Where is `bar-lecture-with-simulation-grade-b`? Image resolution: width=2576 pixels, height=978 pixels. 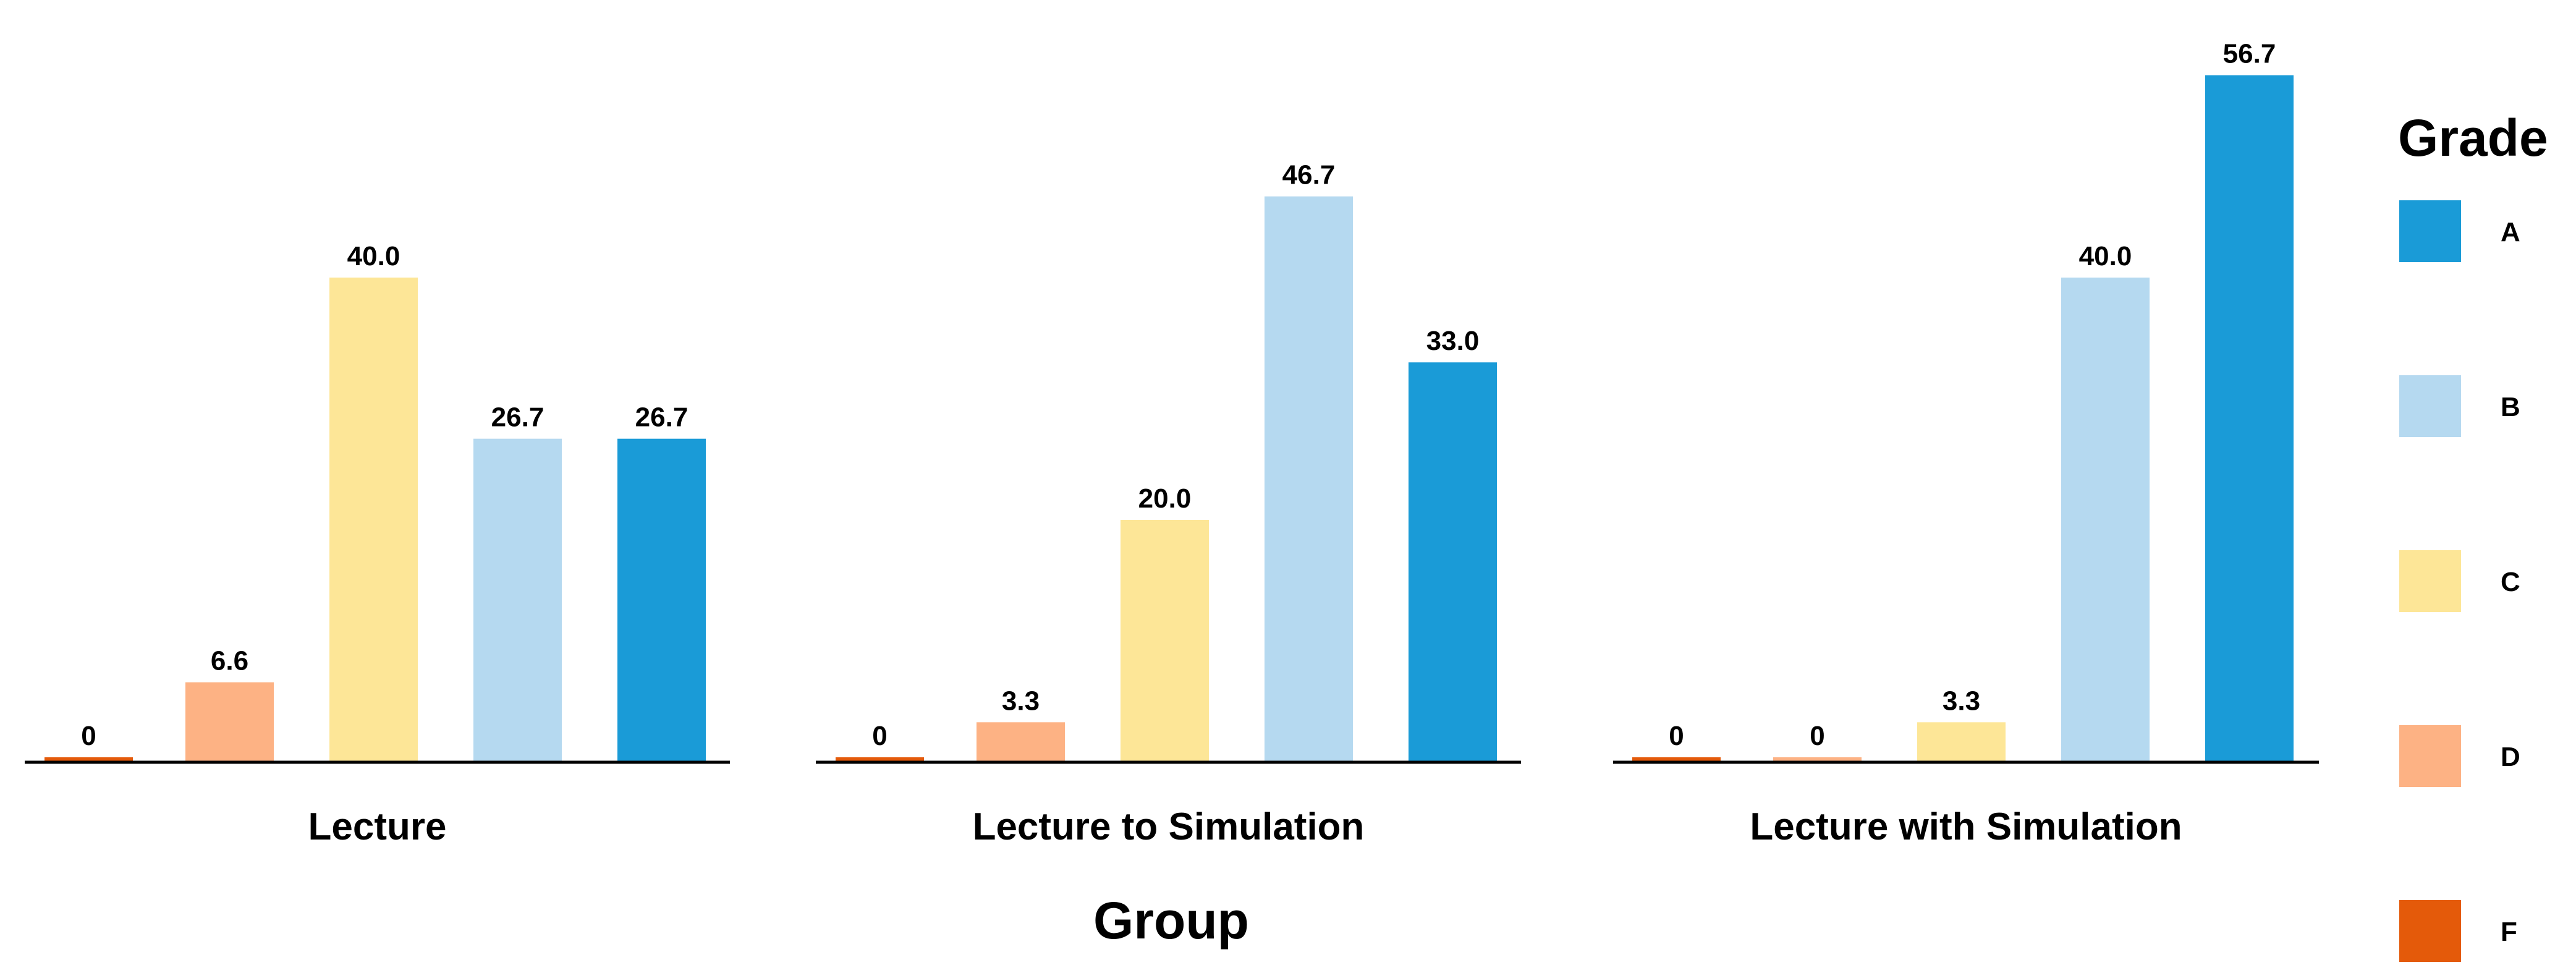 bar-lecture-with-simulation-grade-b is located at coordinates (2105, 520).